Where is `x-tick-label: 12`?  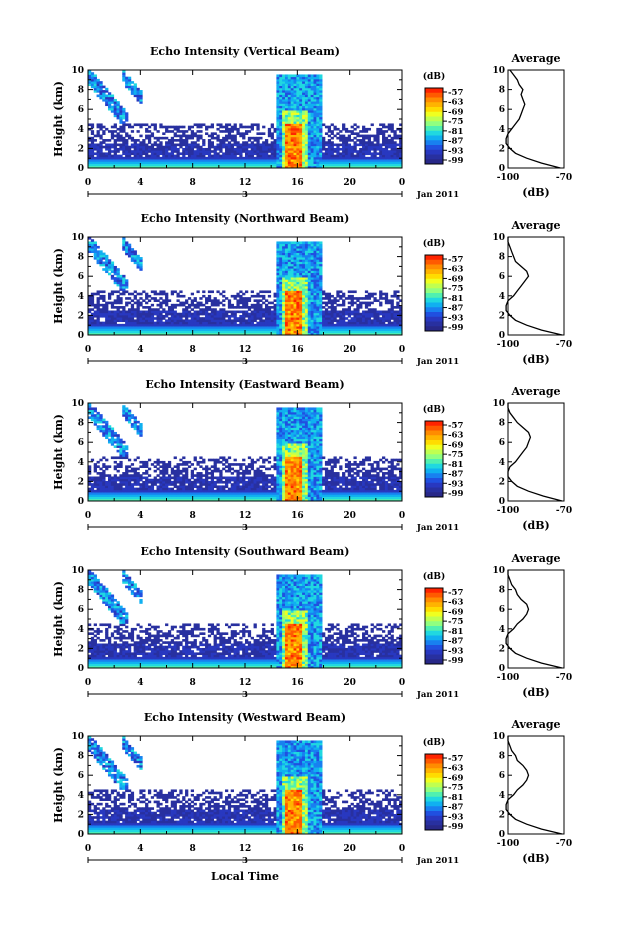
x-tick-label: 12 is located at coordinates (245, 350).